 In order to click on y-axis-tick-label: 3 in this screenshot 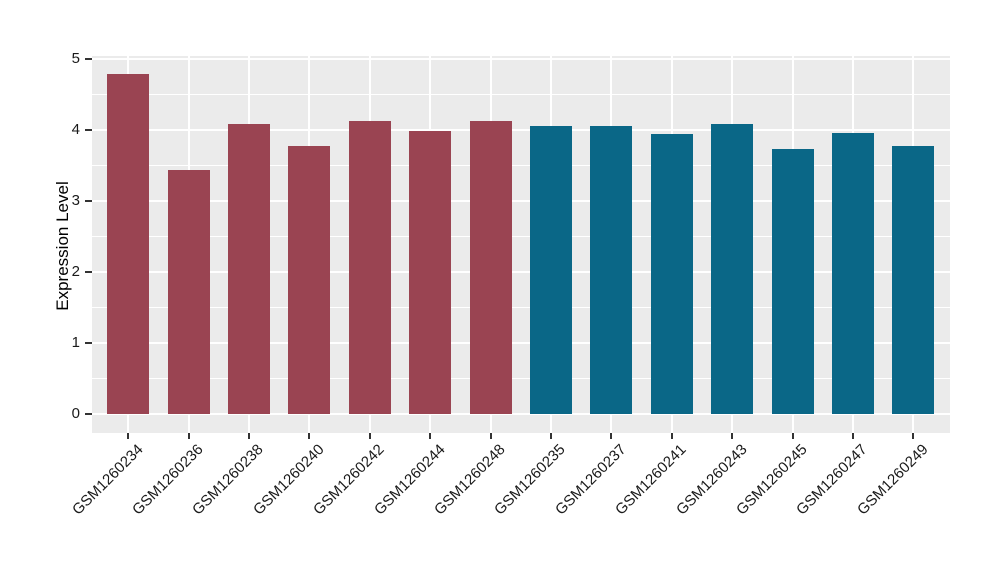, I will do `click(75, 200)`.